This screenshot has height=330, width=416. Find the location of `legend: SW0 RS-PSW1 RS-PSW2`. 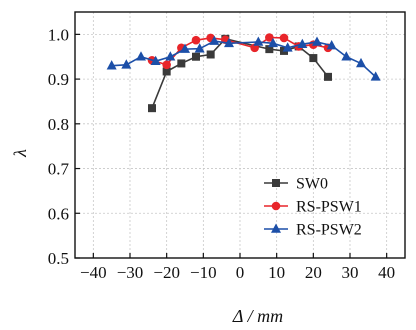

legend: SW0 RS-PSW1 RS-PSW2 is located at coordinates (313, 207).